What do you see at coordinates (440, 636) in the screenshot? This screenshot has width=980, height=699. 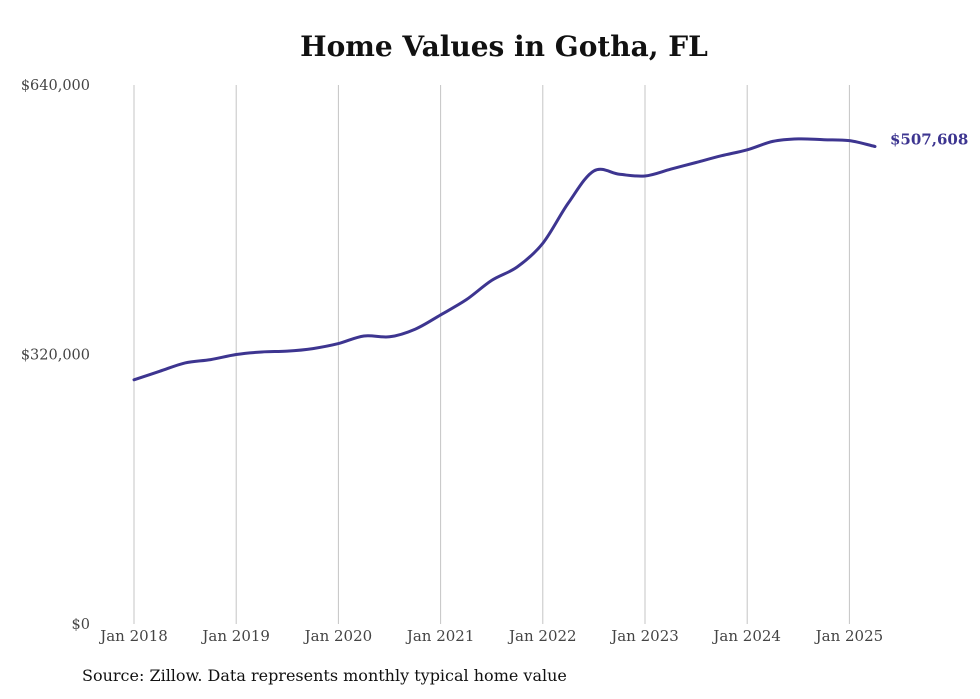 I see `x-tick-label: Jan 2021` at bounding box center [440, 636].